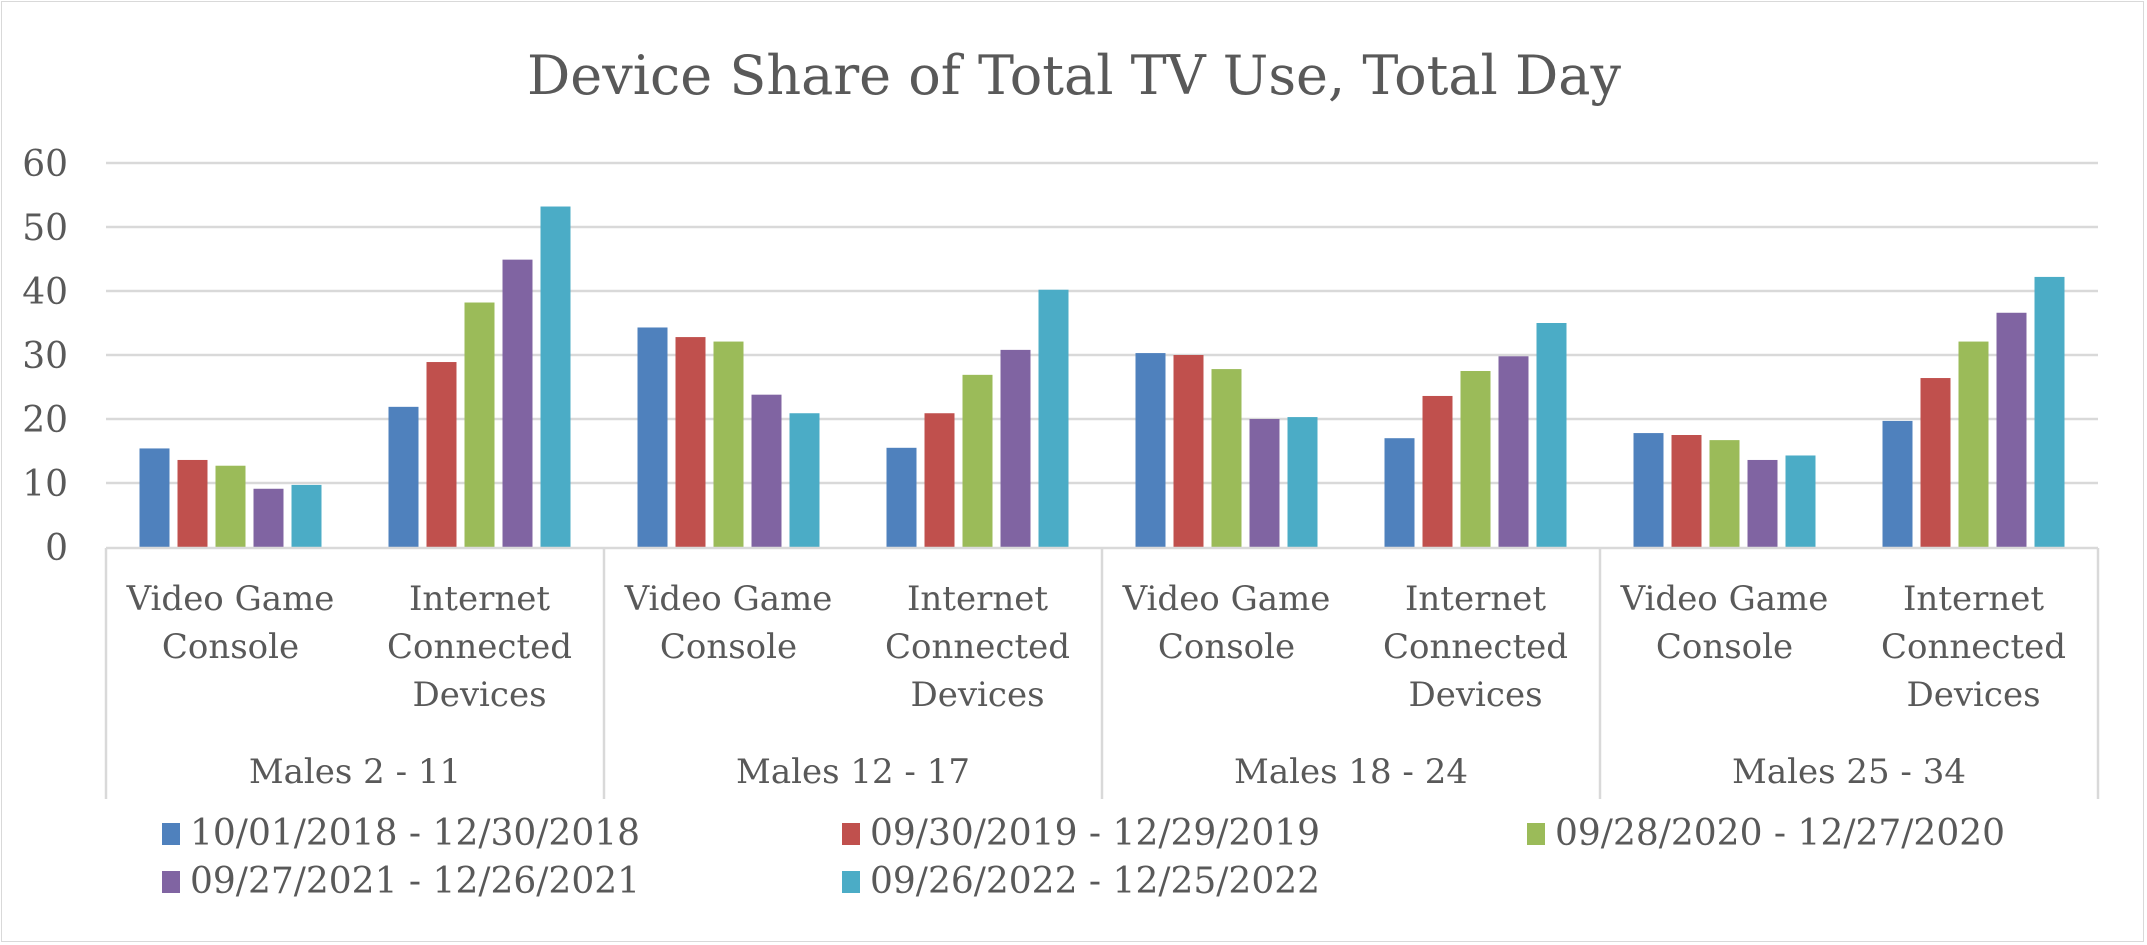 The height and width of the screenshot is (945, 2147). What do you see at coordinates (45, 420) in the screenshot?
I see `y-tick-label: 20` at bounding box center [45, 420].